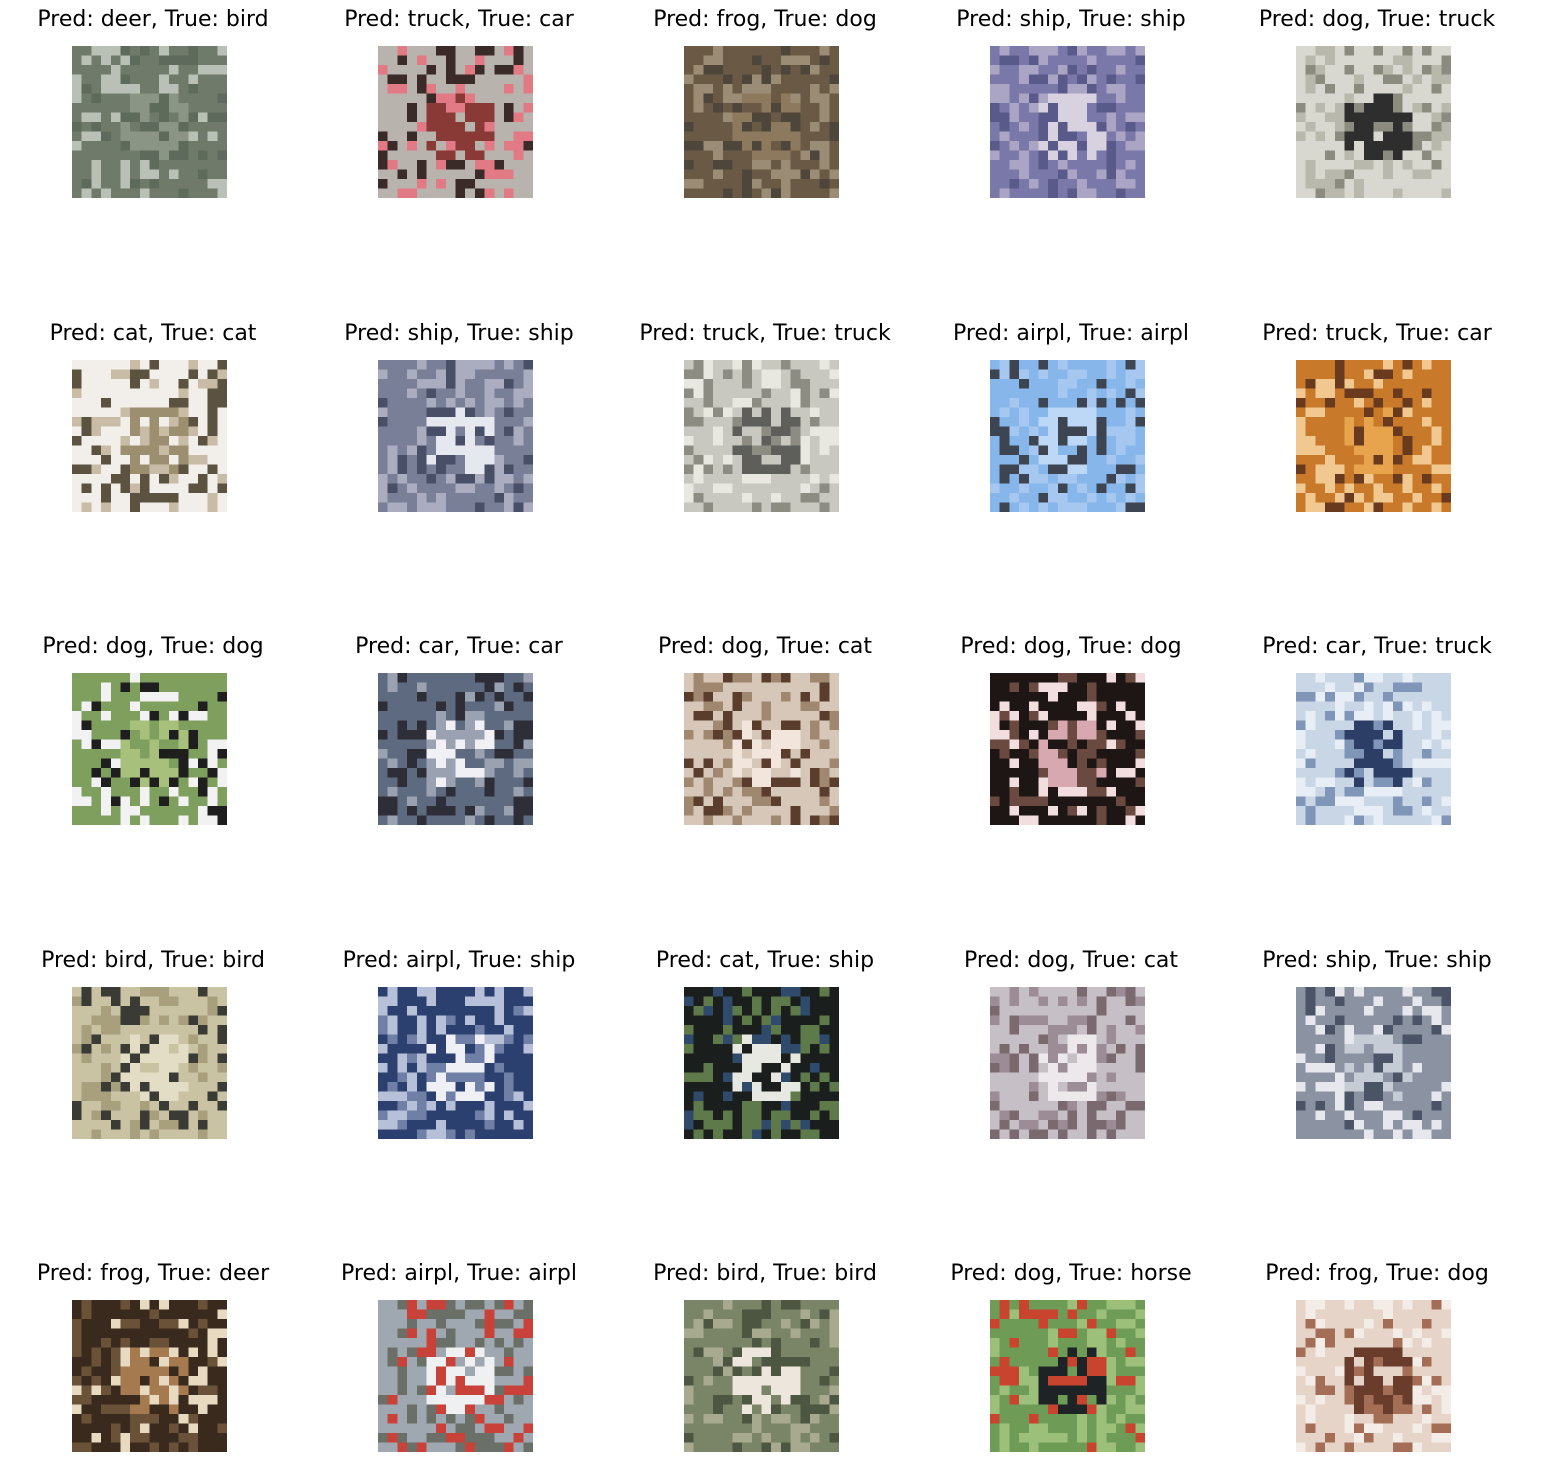 Image resolution: width=1552 pixels, height=1483 pixels. What do you see at coordinates (1377, 19) in the screenshot?
I see `panel-title: Pred: dog, True: truck` at bounding box center [1377, 19].